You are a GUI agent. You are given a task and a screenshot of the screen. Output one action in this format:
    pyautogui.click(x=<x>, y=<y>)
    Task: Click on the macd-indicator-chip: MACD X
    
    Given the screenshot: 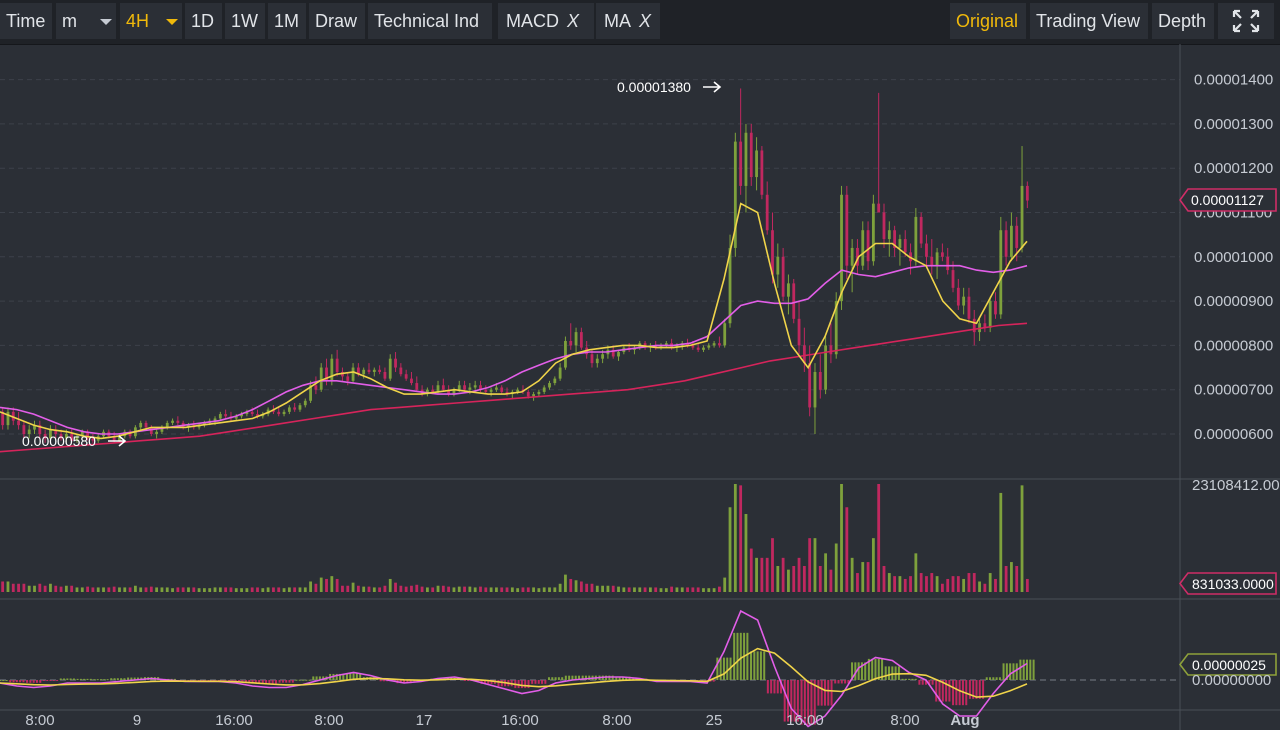 What is the action you would take?
    pyautogui.click(x=546, y=21)
    